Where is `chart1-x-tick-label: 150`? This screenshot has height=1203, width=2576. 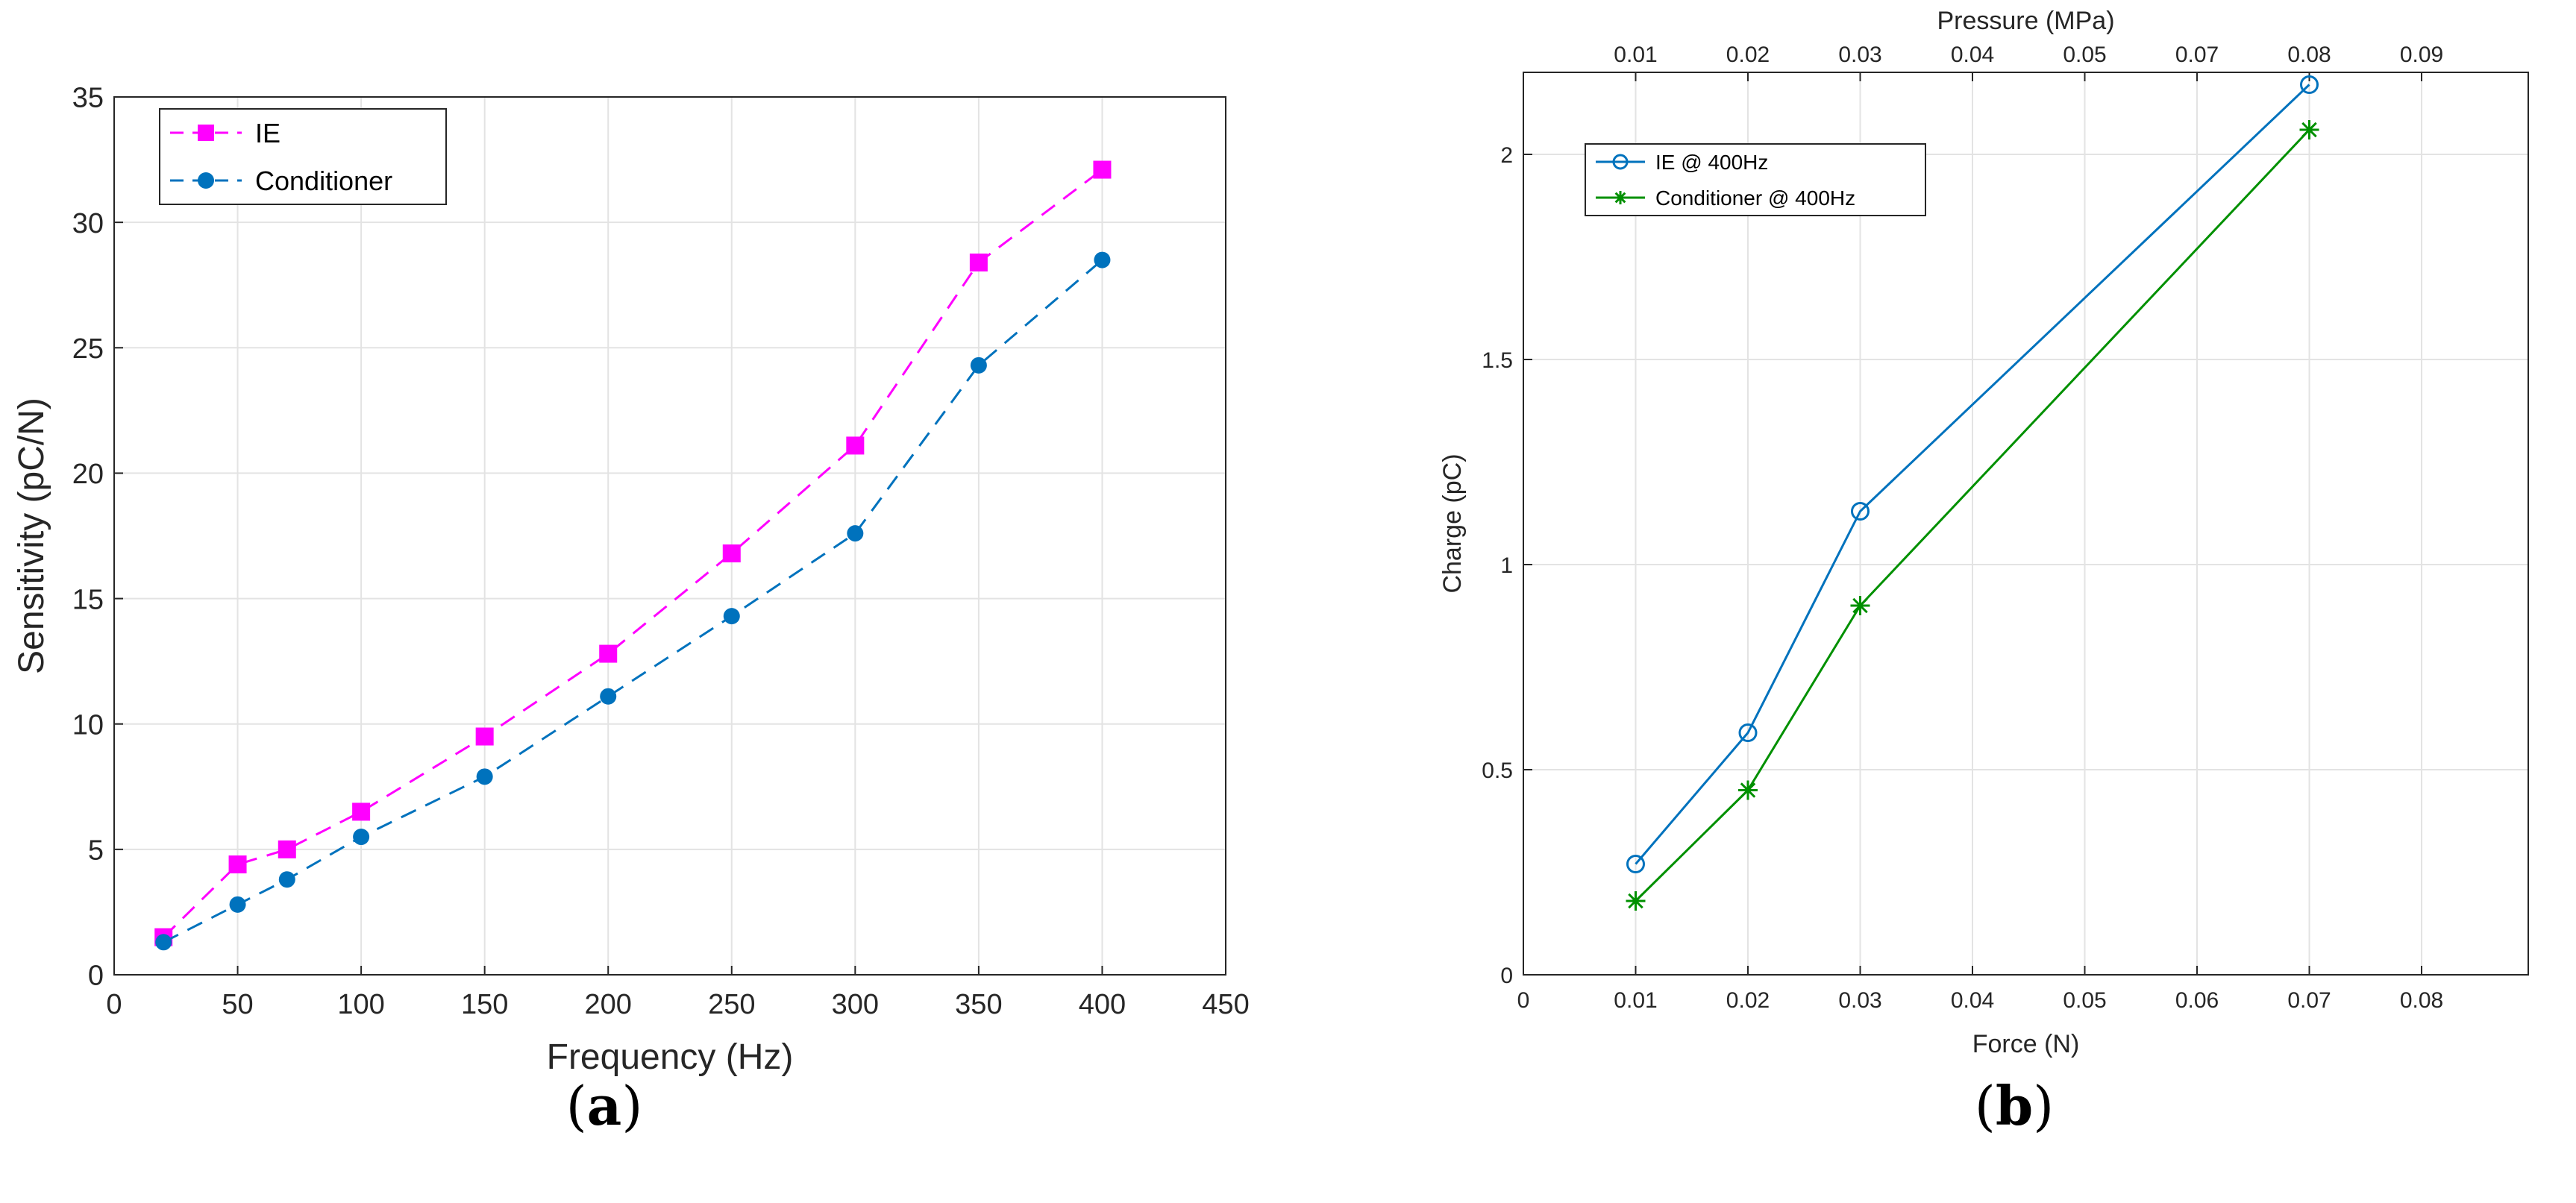 chart1-x-tick-label: 150 is located at coordinates (484, 1004).